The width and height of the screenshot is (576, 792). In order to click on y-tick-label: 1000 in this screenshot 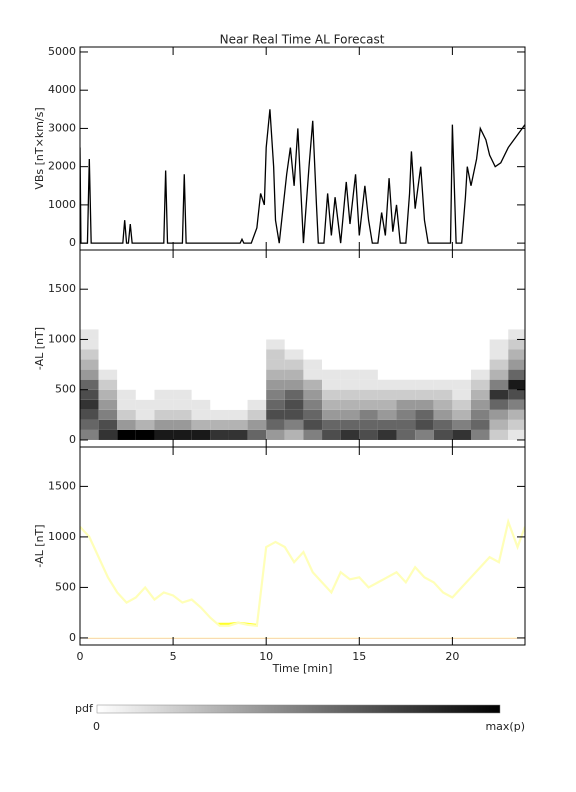, I will do `click(62, 536)`.